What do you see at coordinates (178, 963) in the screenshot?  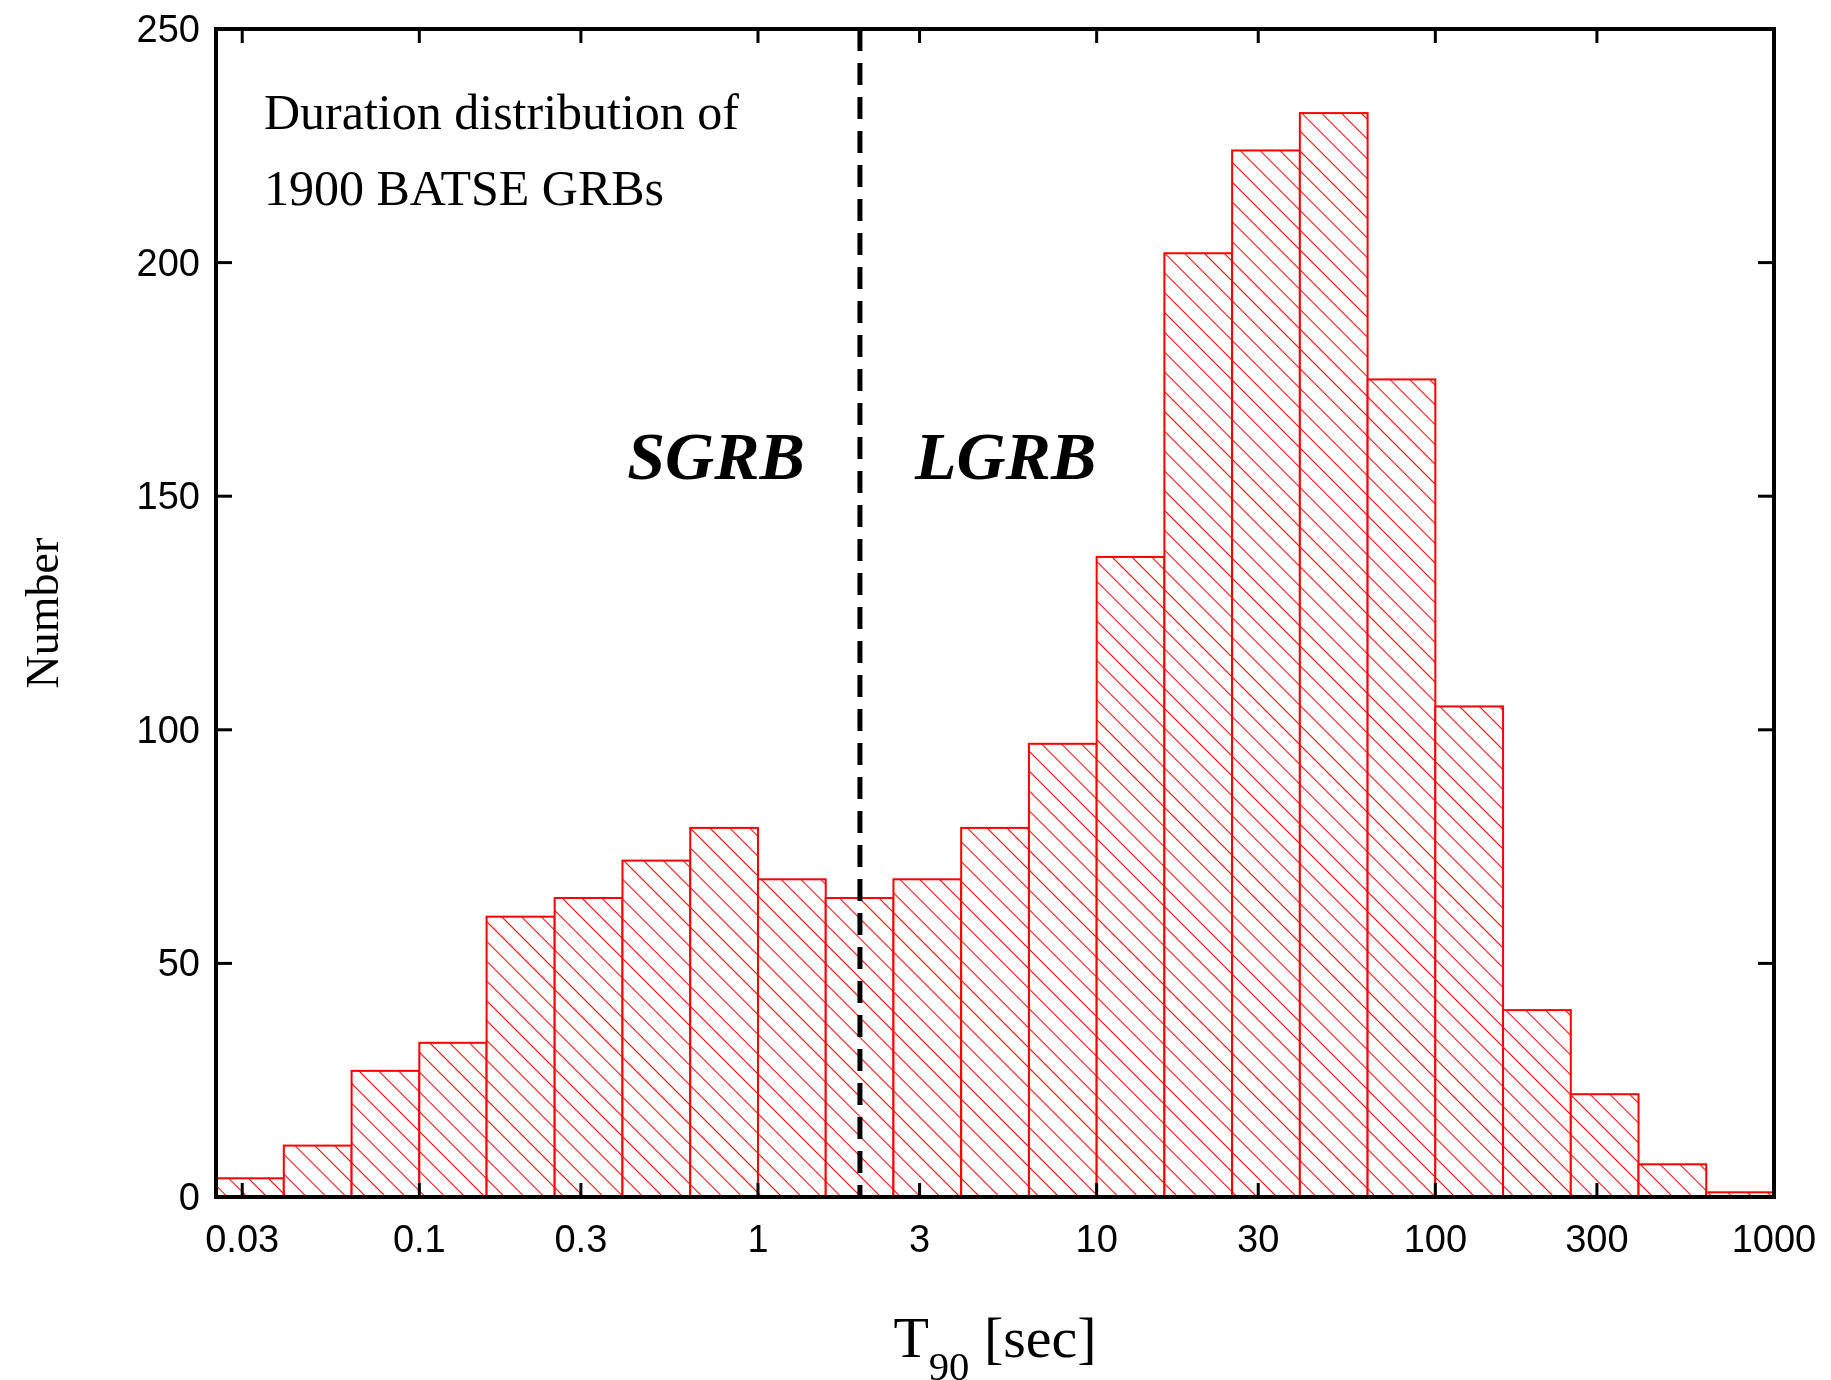 I see `y-tick-label: 50` at bounding box center [178, 963].